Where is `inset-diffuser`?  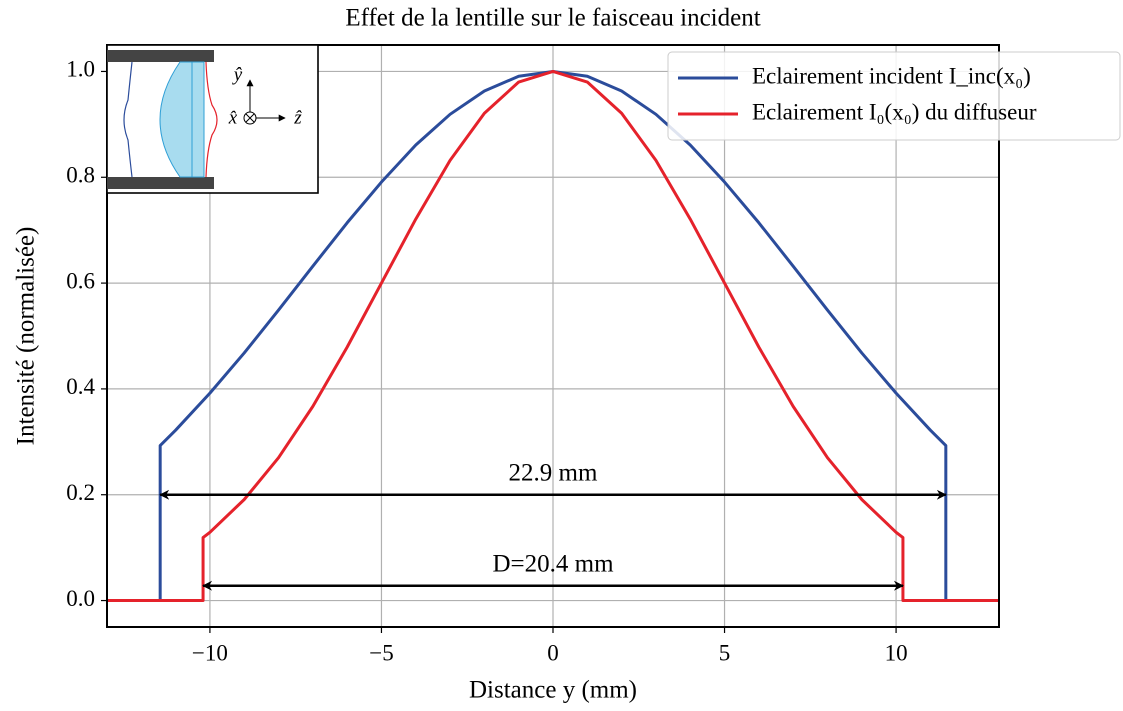
inset-diffuser is located at coordinates (198, 119).